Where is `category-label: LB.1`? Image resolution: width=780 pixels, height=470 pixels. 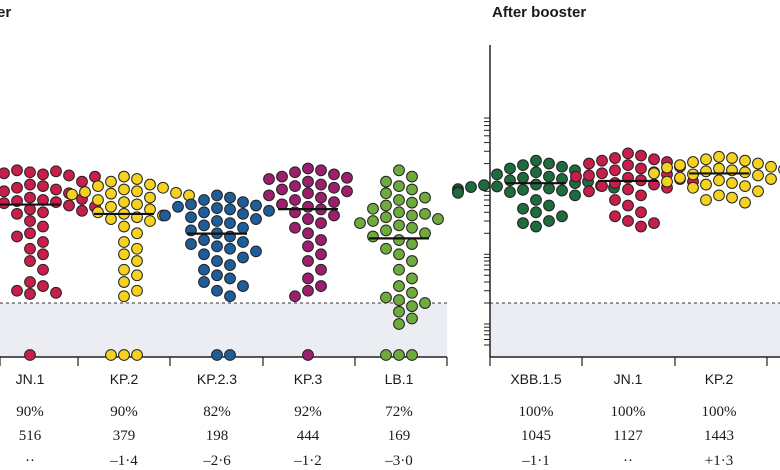
category-label: LB.1 is located at coordinates (399, 379).